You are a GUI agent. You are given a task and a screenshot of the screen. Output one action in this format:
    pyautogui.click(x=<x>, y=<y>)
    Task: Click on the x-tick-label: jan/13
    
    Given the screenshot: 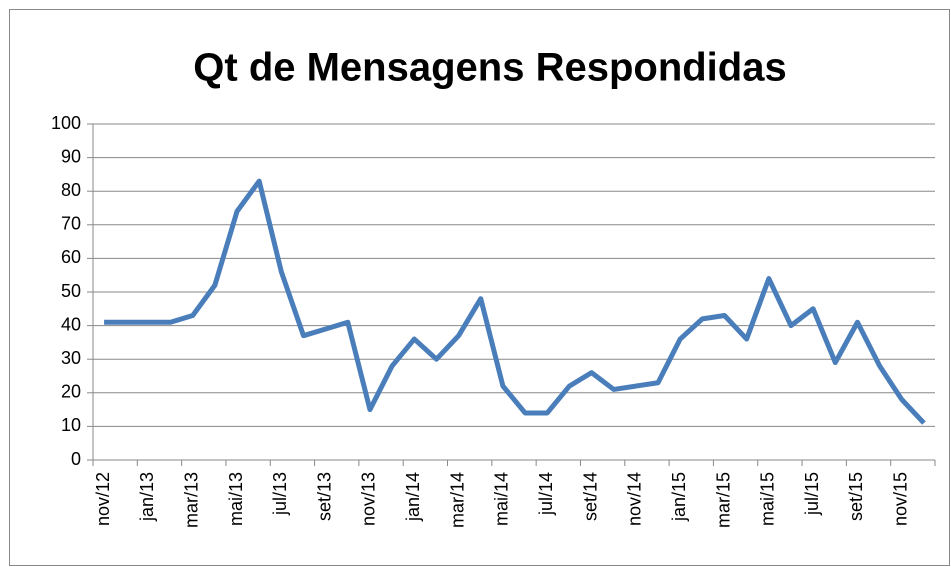 What is the action you would take?
    pyautogui.click(x=147, y=497)
    